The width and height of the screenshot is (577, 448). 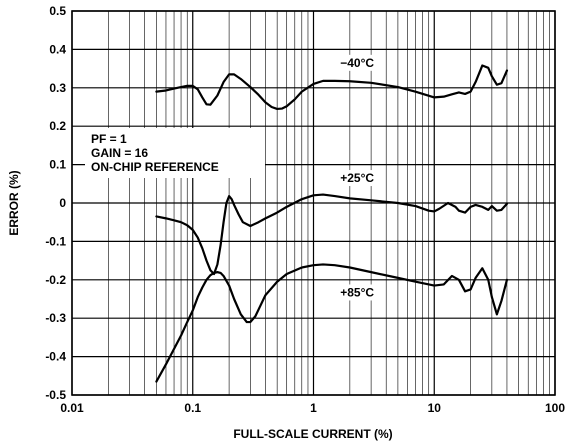 I want to click on y-tick-label: 0.1, so click(x=57, y=165).